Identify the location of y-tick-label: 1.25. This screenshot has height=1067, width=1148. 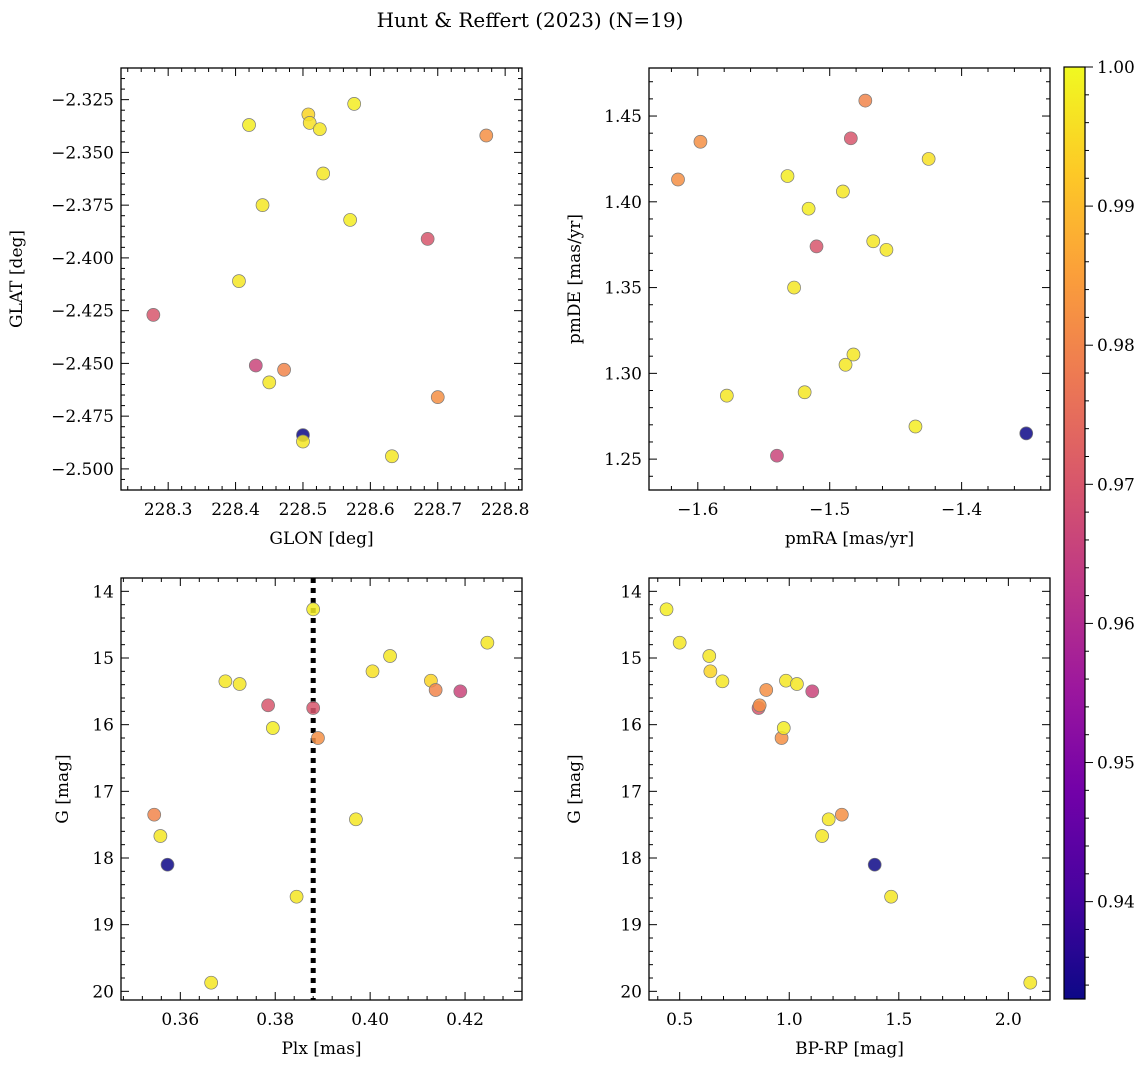
(623, 460).